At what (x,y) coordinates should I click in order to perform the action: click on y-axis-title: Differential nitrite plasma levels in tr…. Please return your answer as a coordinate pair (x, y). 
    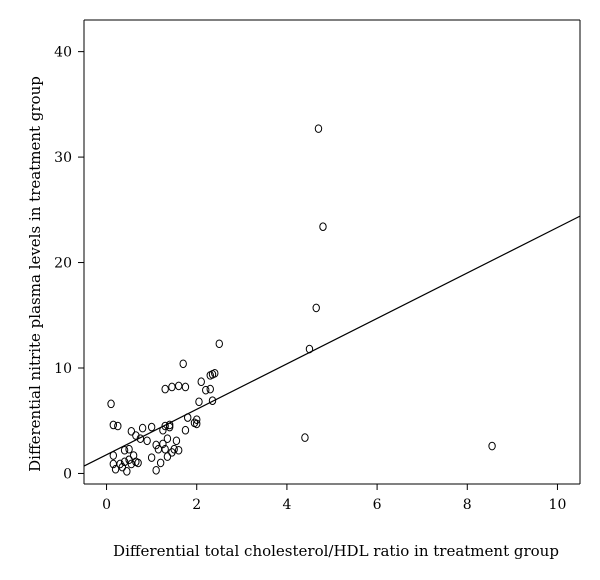
    Looking at the image, I should click on (35, 274).